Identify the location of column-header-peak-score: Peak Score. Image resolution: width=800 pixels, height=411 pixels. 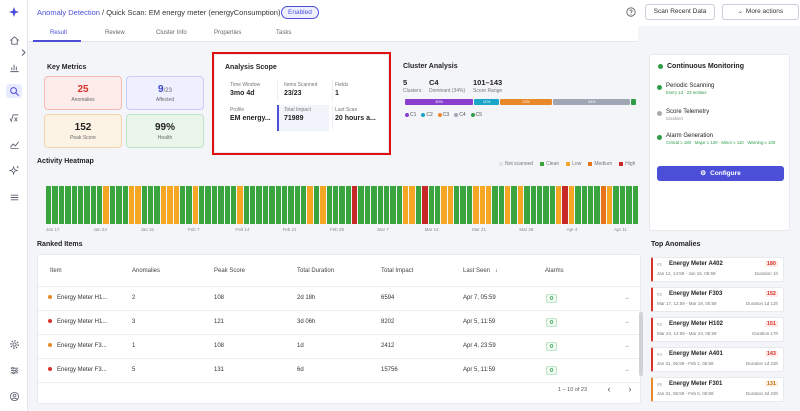
(230, 271).